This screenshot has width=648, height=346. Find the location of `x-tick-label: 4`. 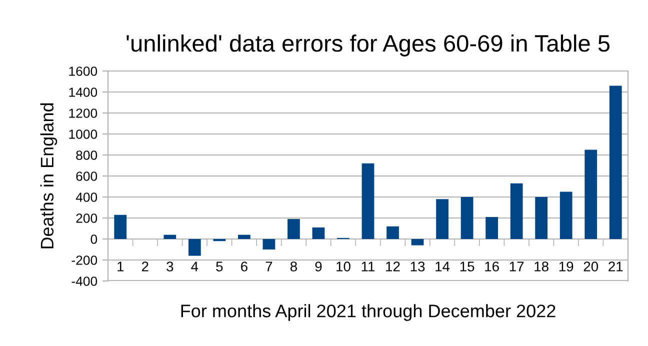

x-tick-label: 4 is located at coordinates (194, 267).